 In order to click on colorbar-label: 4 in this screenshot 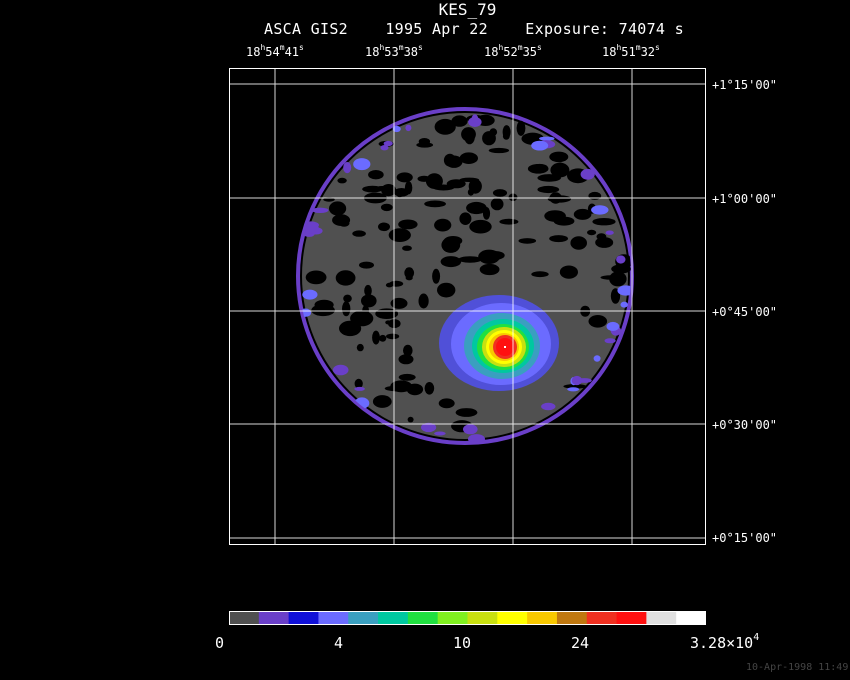, I will do `click(339, 643)`.